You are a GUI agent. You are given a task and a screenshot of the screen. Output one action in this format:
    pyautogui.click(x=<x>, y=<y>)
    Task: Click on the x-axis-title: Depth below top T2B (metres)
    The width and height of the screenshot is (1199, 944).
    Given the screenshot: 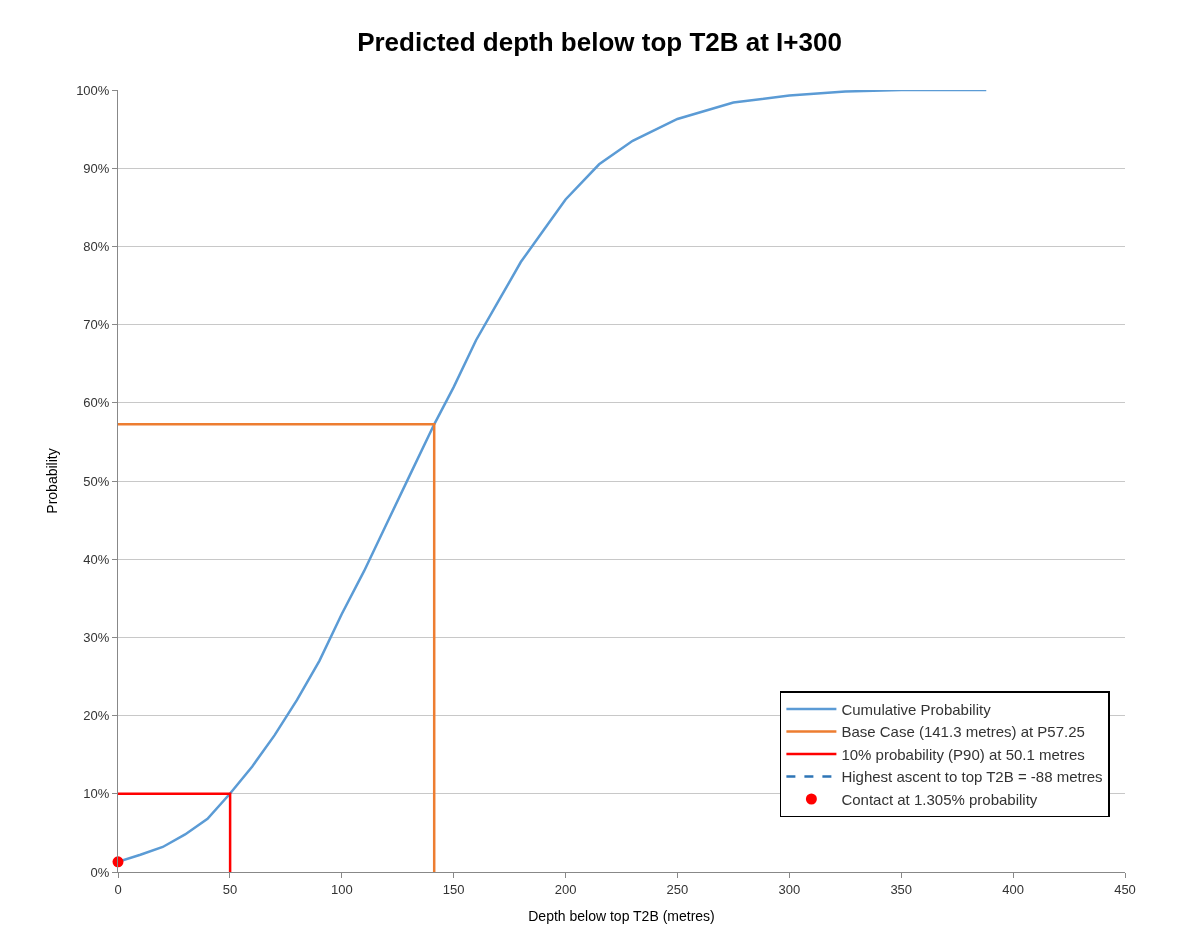 What is the action you would take?
    pyautogui.click(x=621, y=915)
    